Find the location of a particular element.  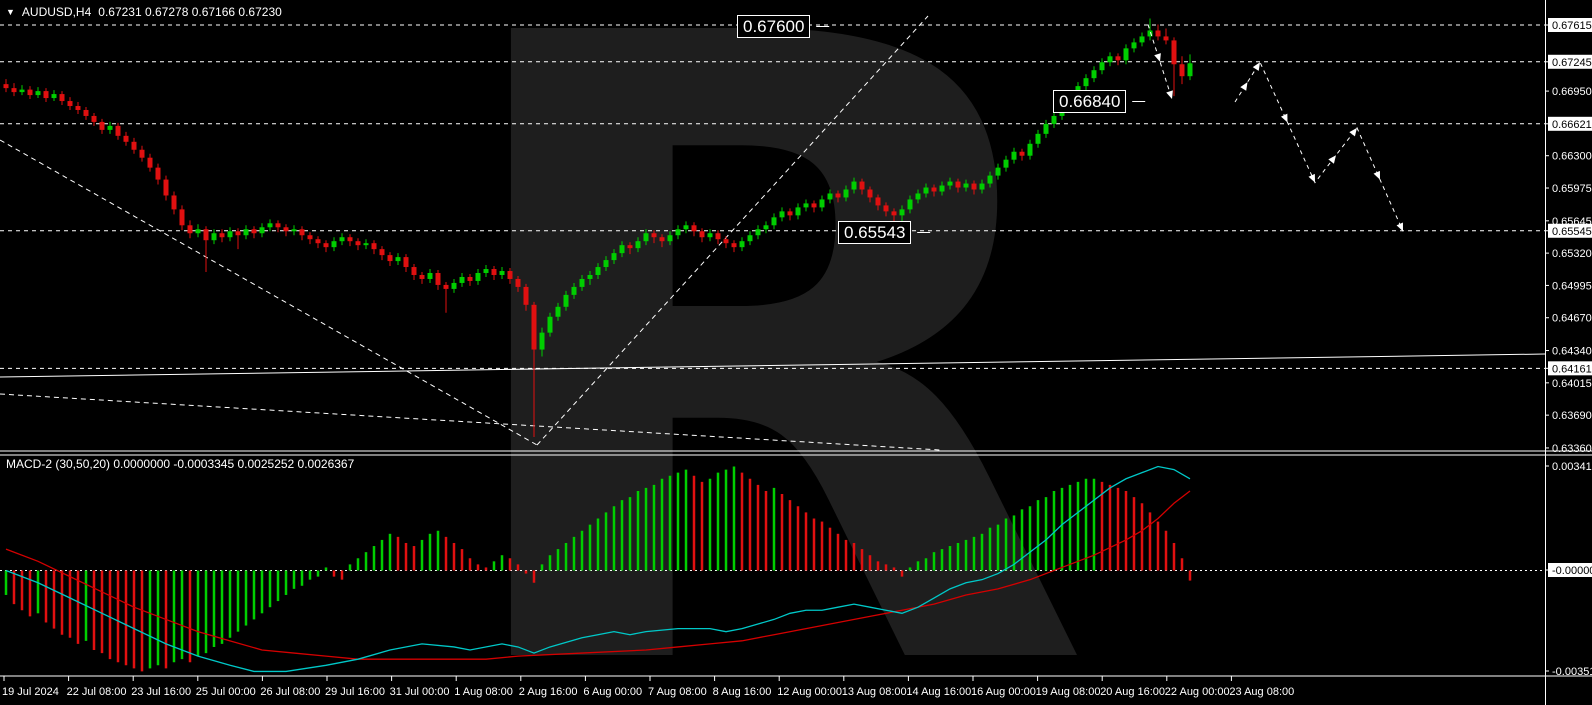

axis-time-label: 20 Aug 16:00 is located at coordinates (1132, 692).